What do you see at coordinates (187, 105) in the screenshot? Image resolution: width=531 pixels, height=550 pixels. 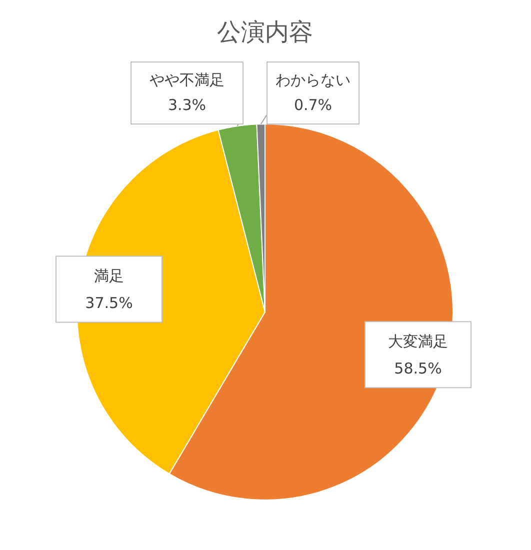 I see `data-label: 3.3%` at bounding box center [187, 105].